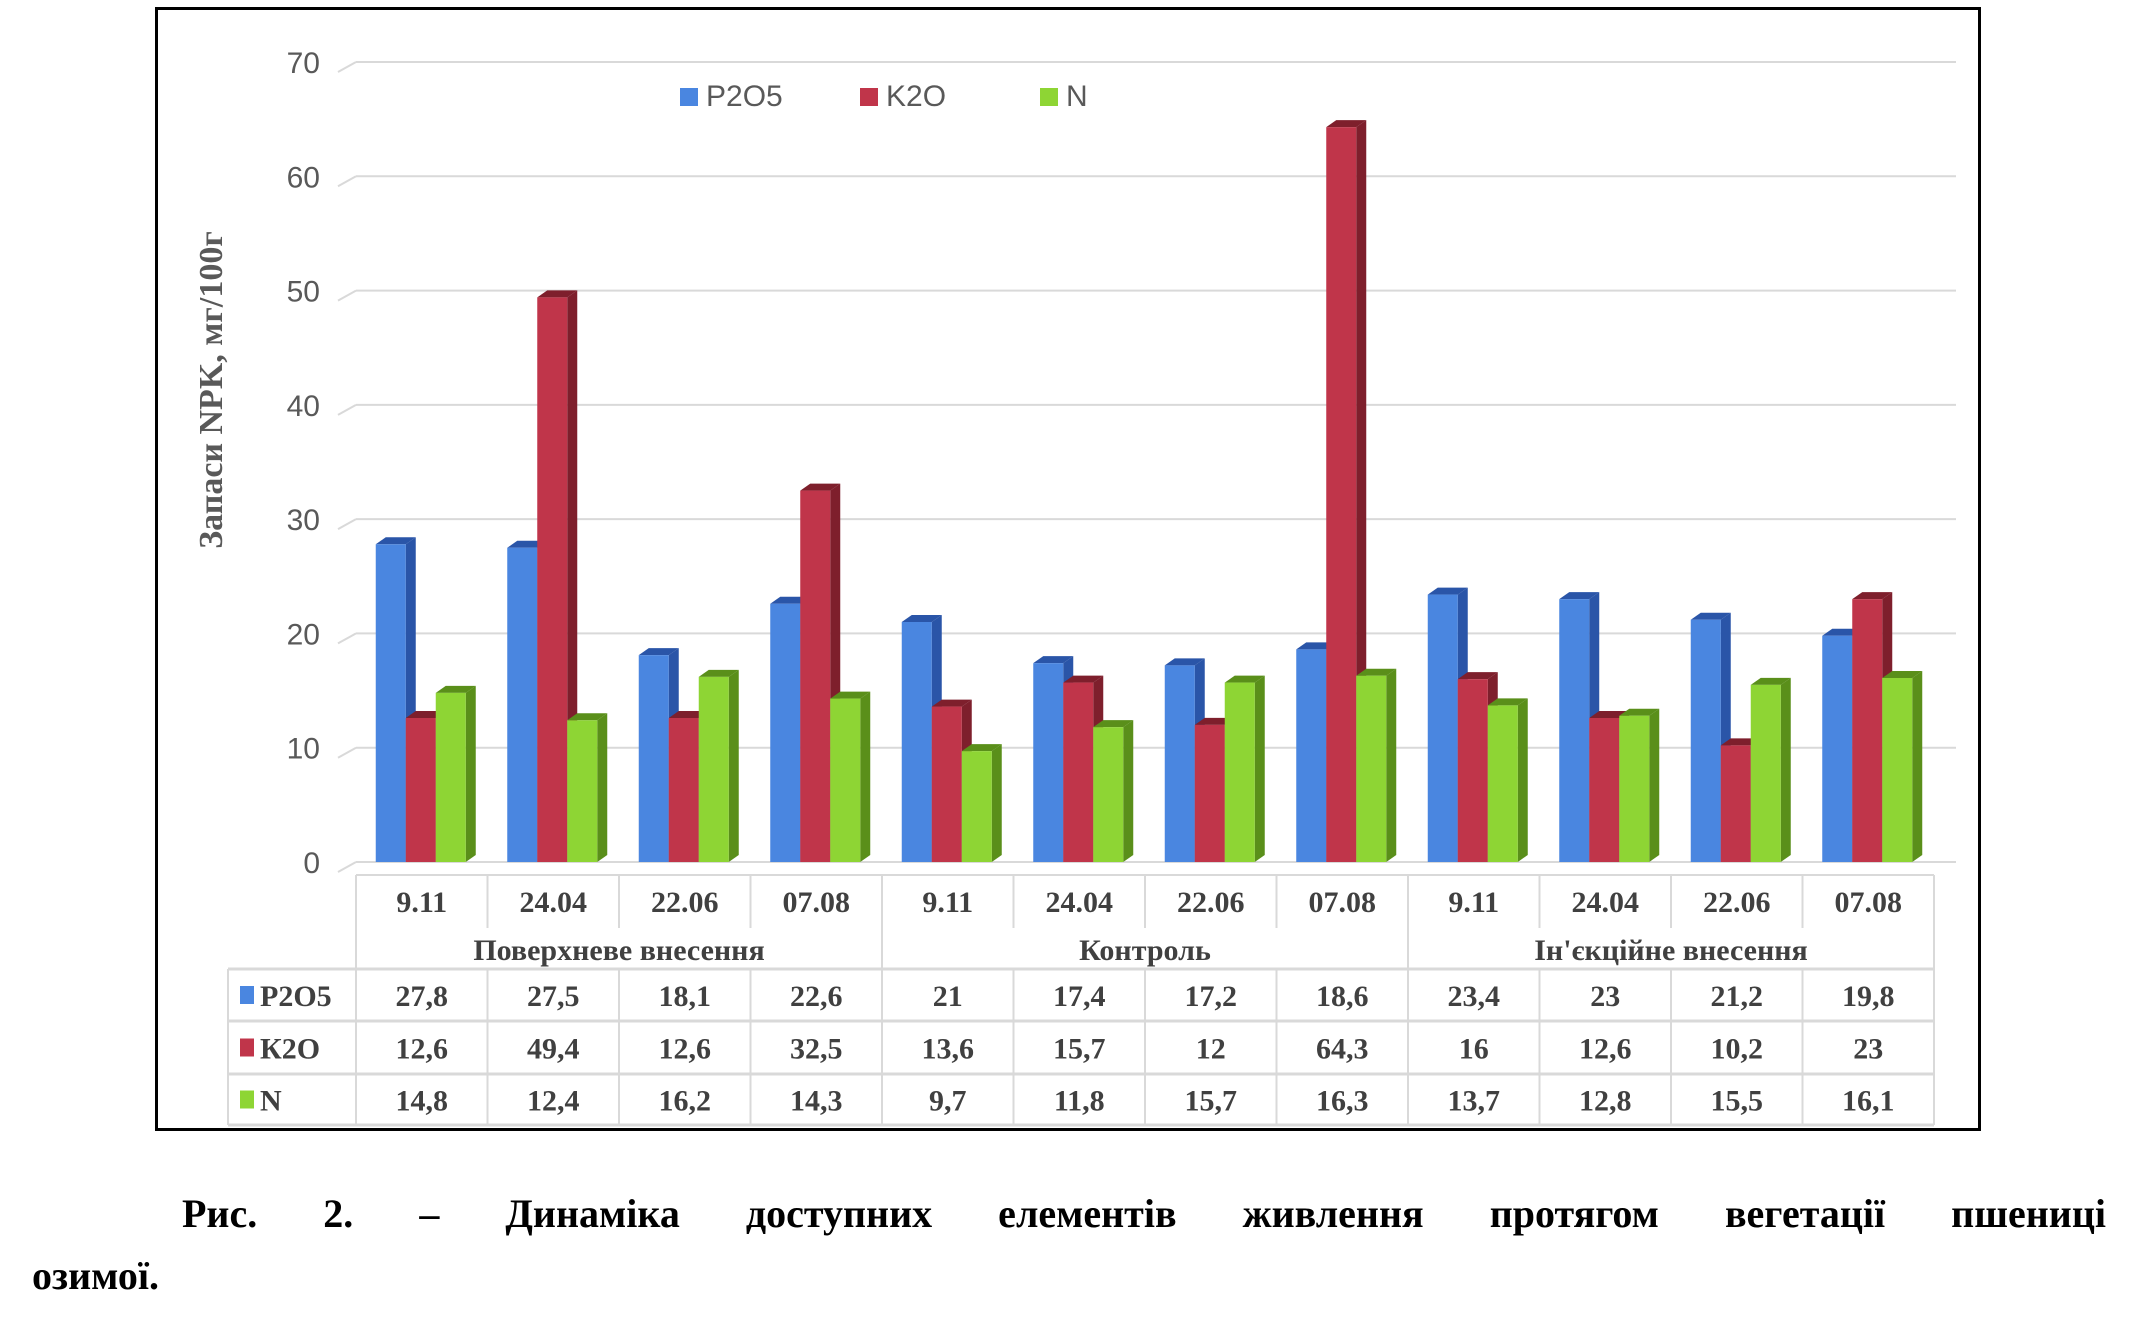 The height and width of the screenshot is (1320, 2134). I want to click on table-cell: 15,7, so click(1079, 1049).